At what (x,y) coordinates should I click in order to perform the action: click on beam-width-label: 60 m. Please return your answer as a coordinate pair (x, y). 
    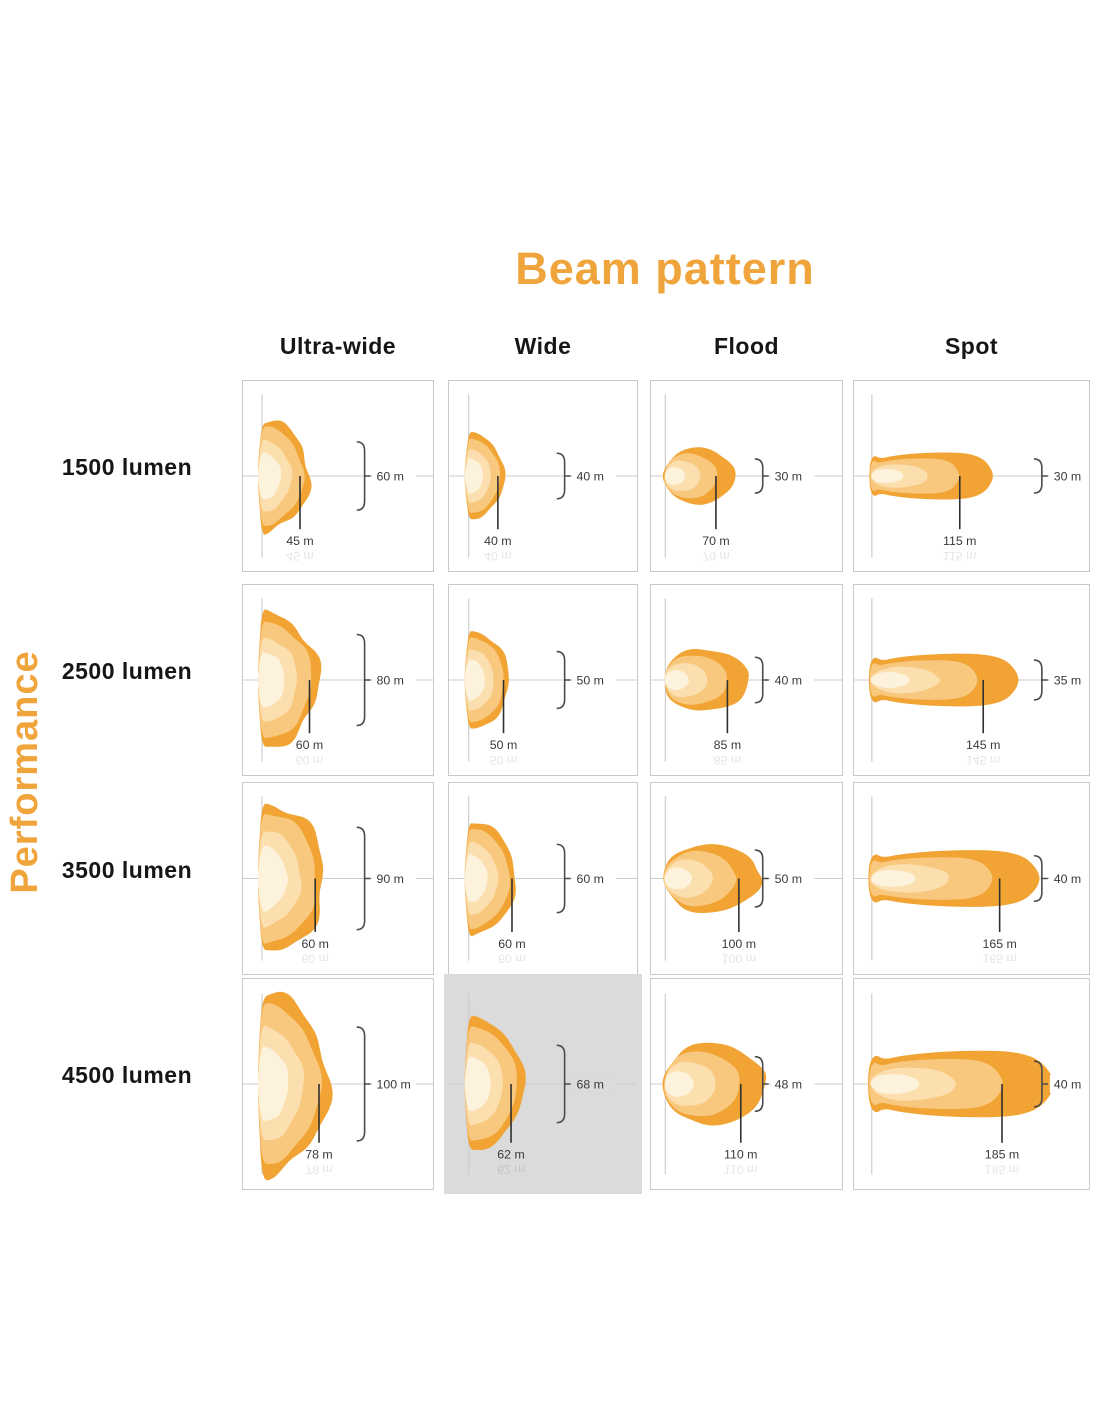
    Looking at the image, I should click on (589, 879).